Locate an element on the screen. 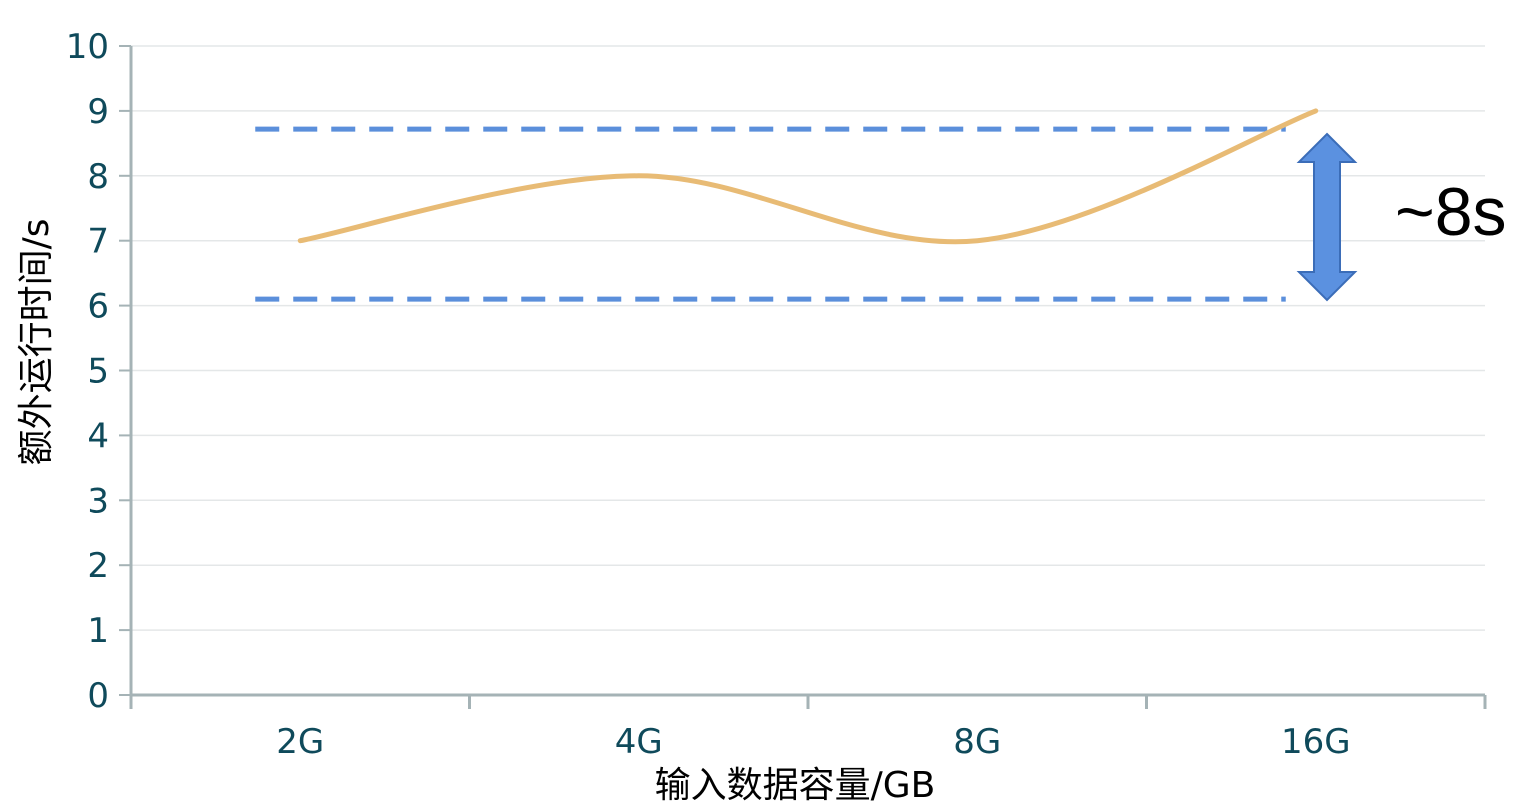 This screenshot has height=810, width=1516. x-axis-title: 输入数据容量/GB is located at coordinates (795, 785).